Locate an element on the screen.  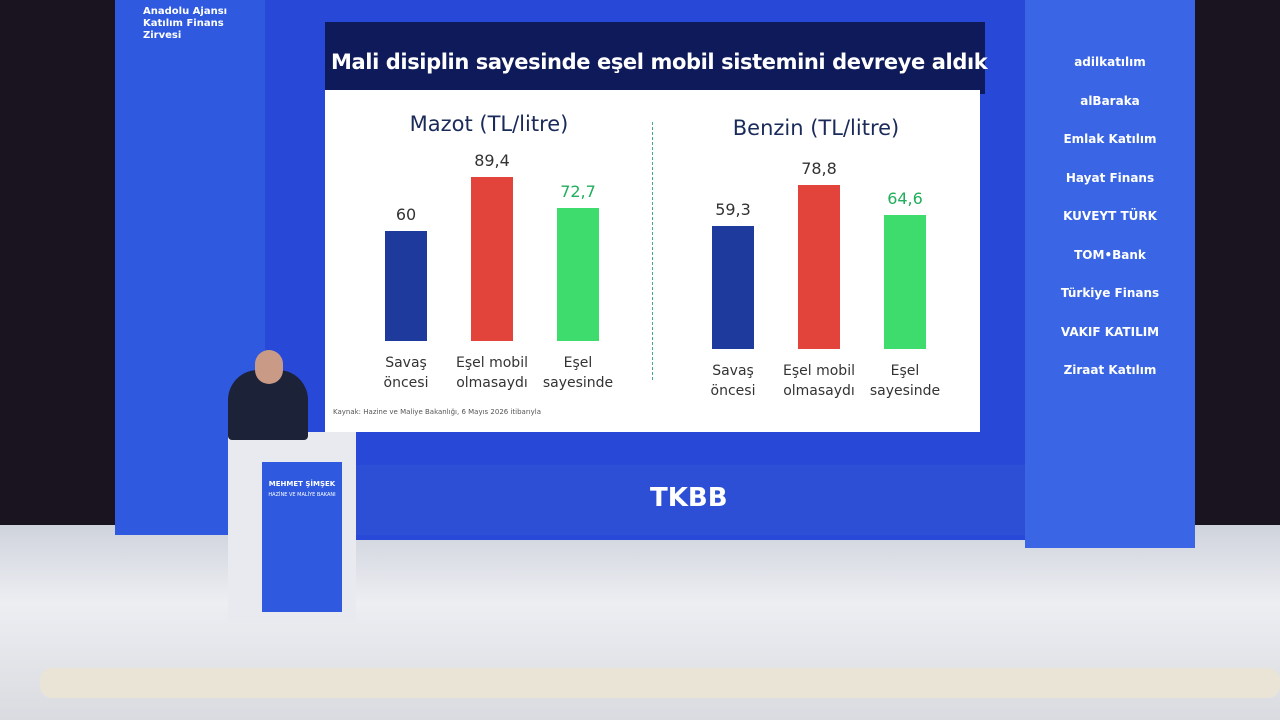
chart-title: Mazot (TL/litre) is located at coordinates (489, 124).